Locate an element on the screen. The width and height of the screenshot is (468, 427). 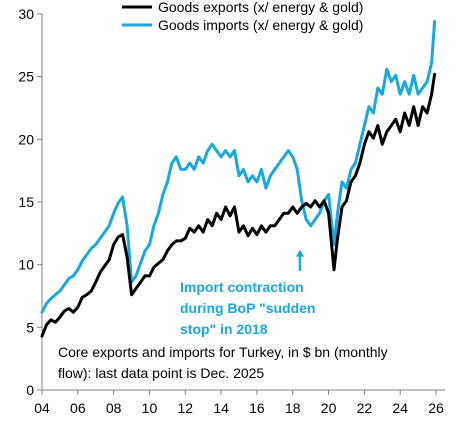
legend-label-imports: Goods imports (x/ energy & gold) is located at coordinates (260, 25).